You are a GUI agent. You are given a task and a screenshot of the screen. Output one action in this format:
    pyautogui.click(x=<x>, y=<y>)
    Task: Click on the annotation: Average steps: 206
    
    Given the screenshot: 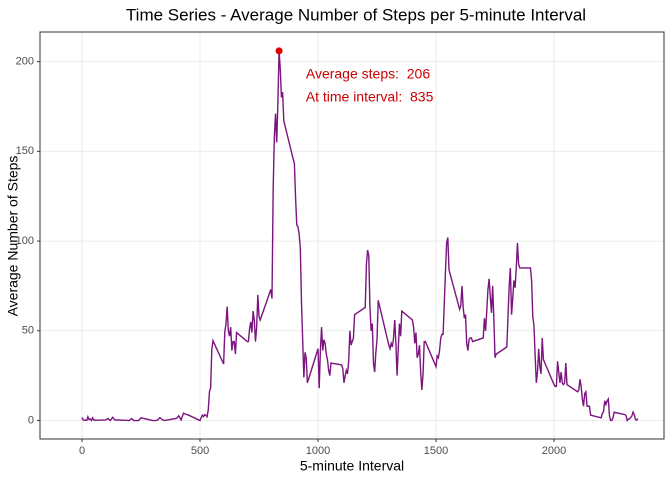 What is the action you would take?
    pyautogui.click(x=368, y=74)
    